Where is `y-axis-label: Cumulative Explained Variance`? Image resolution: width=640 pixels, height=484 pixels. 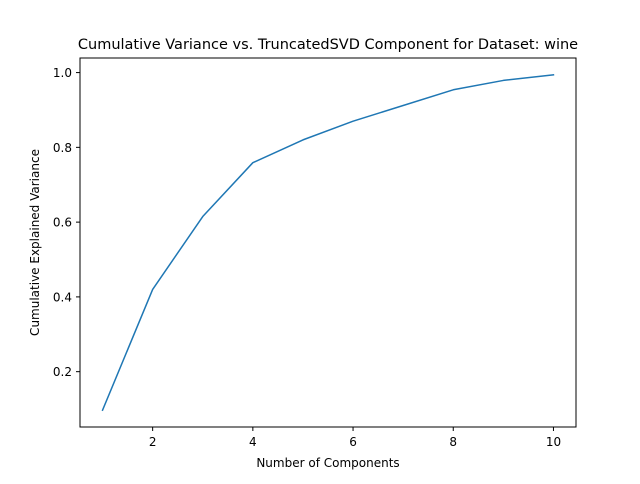
y-axis-label: Cumulative Explained Variance is located at coordinates (35, 242).